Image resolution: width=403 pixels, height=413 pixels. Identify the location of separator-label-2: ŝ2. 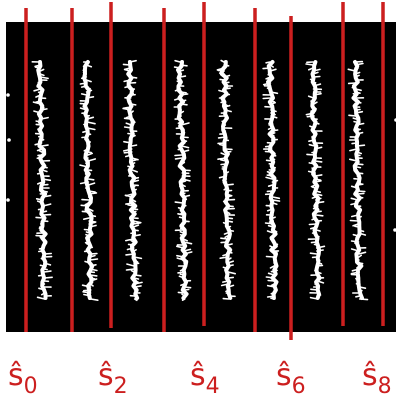
(113, 378).